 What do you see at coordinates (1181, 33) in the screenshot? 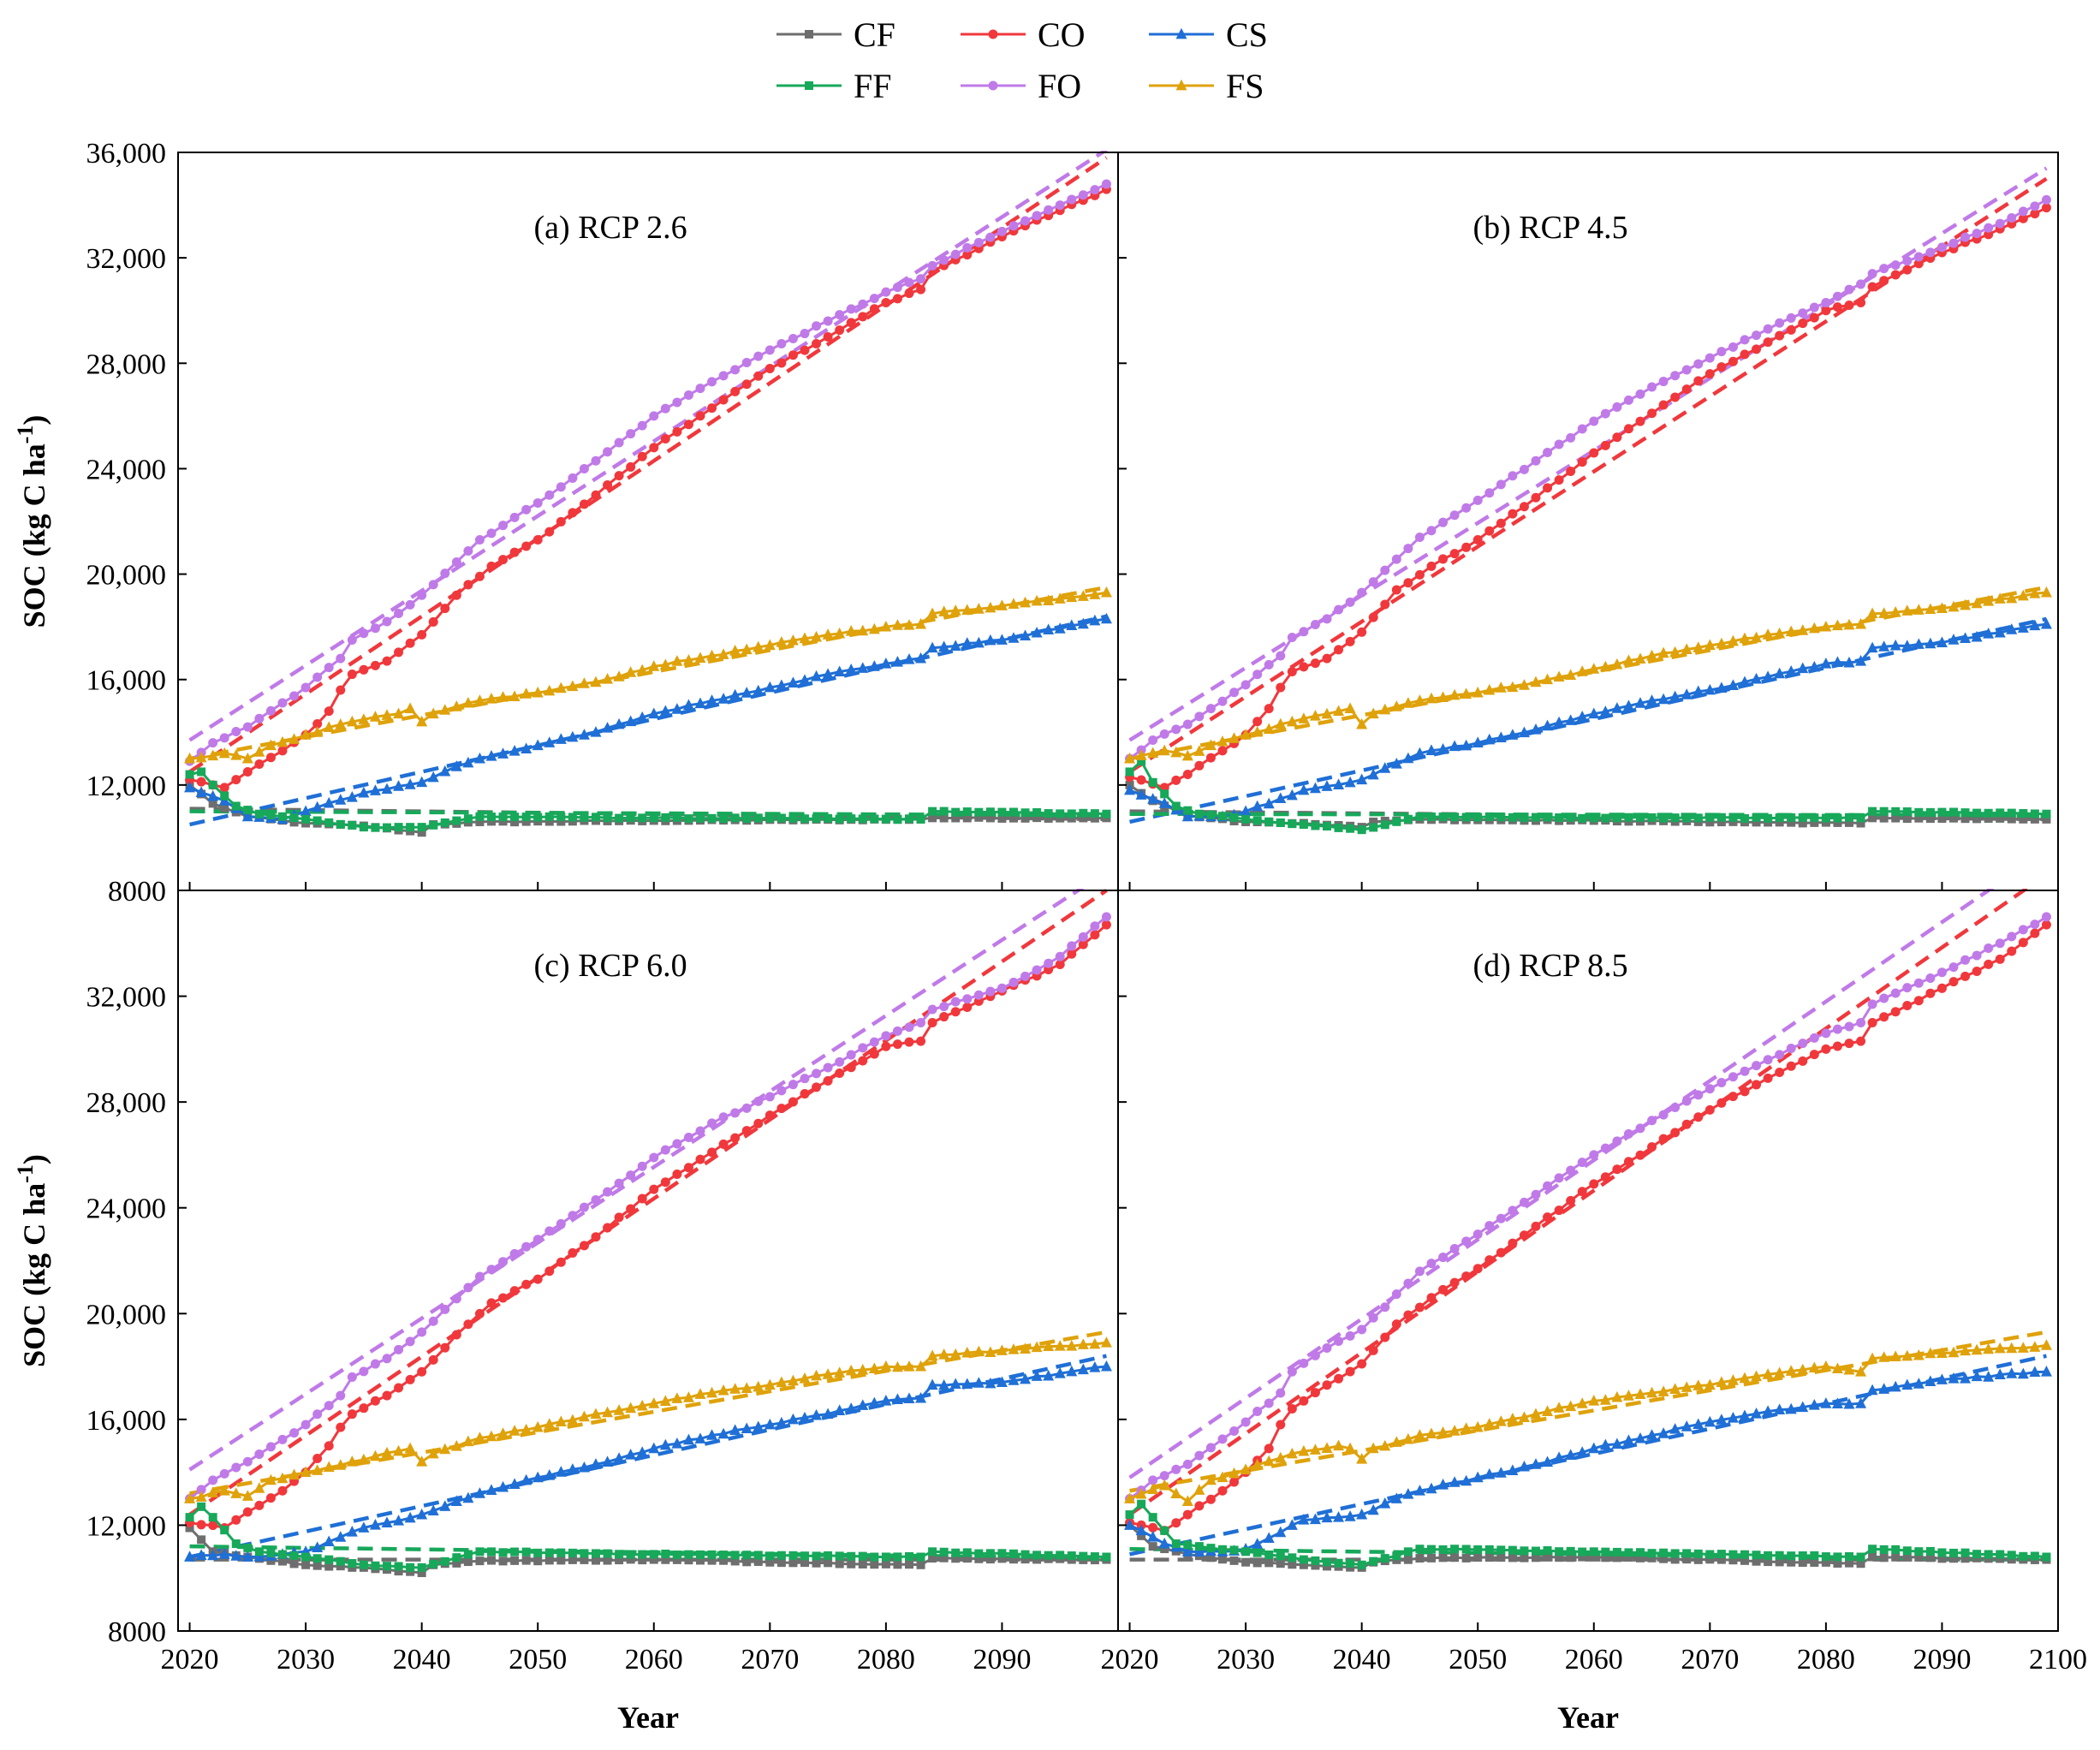
I see `legend-marker-CS` at bounding box center [1181, 33].